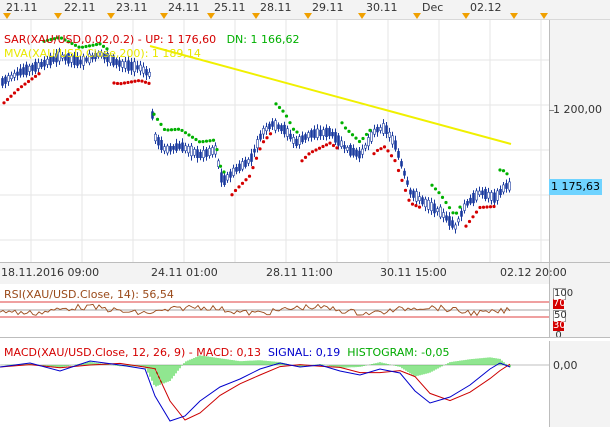 The image size is (610, 427). I want to click on rsi-pane, so click(274, 310).